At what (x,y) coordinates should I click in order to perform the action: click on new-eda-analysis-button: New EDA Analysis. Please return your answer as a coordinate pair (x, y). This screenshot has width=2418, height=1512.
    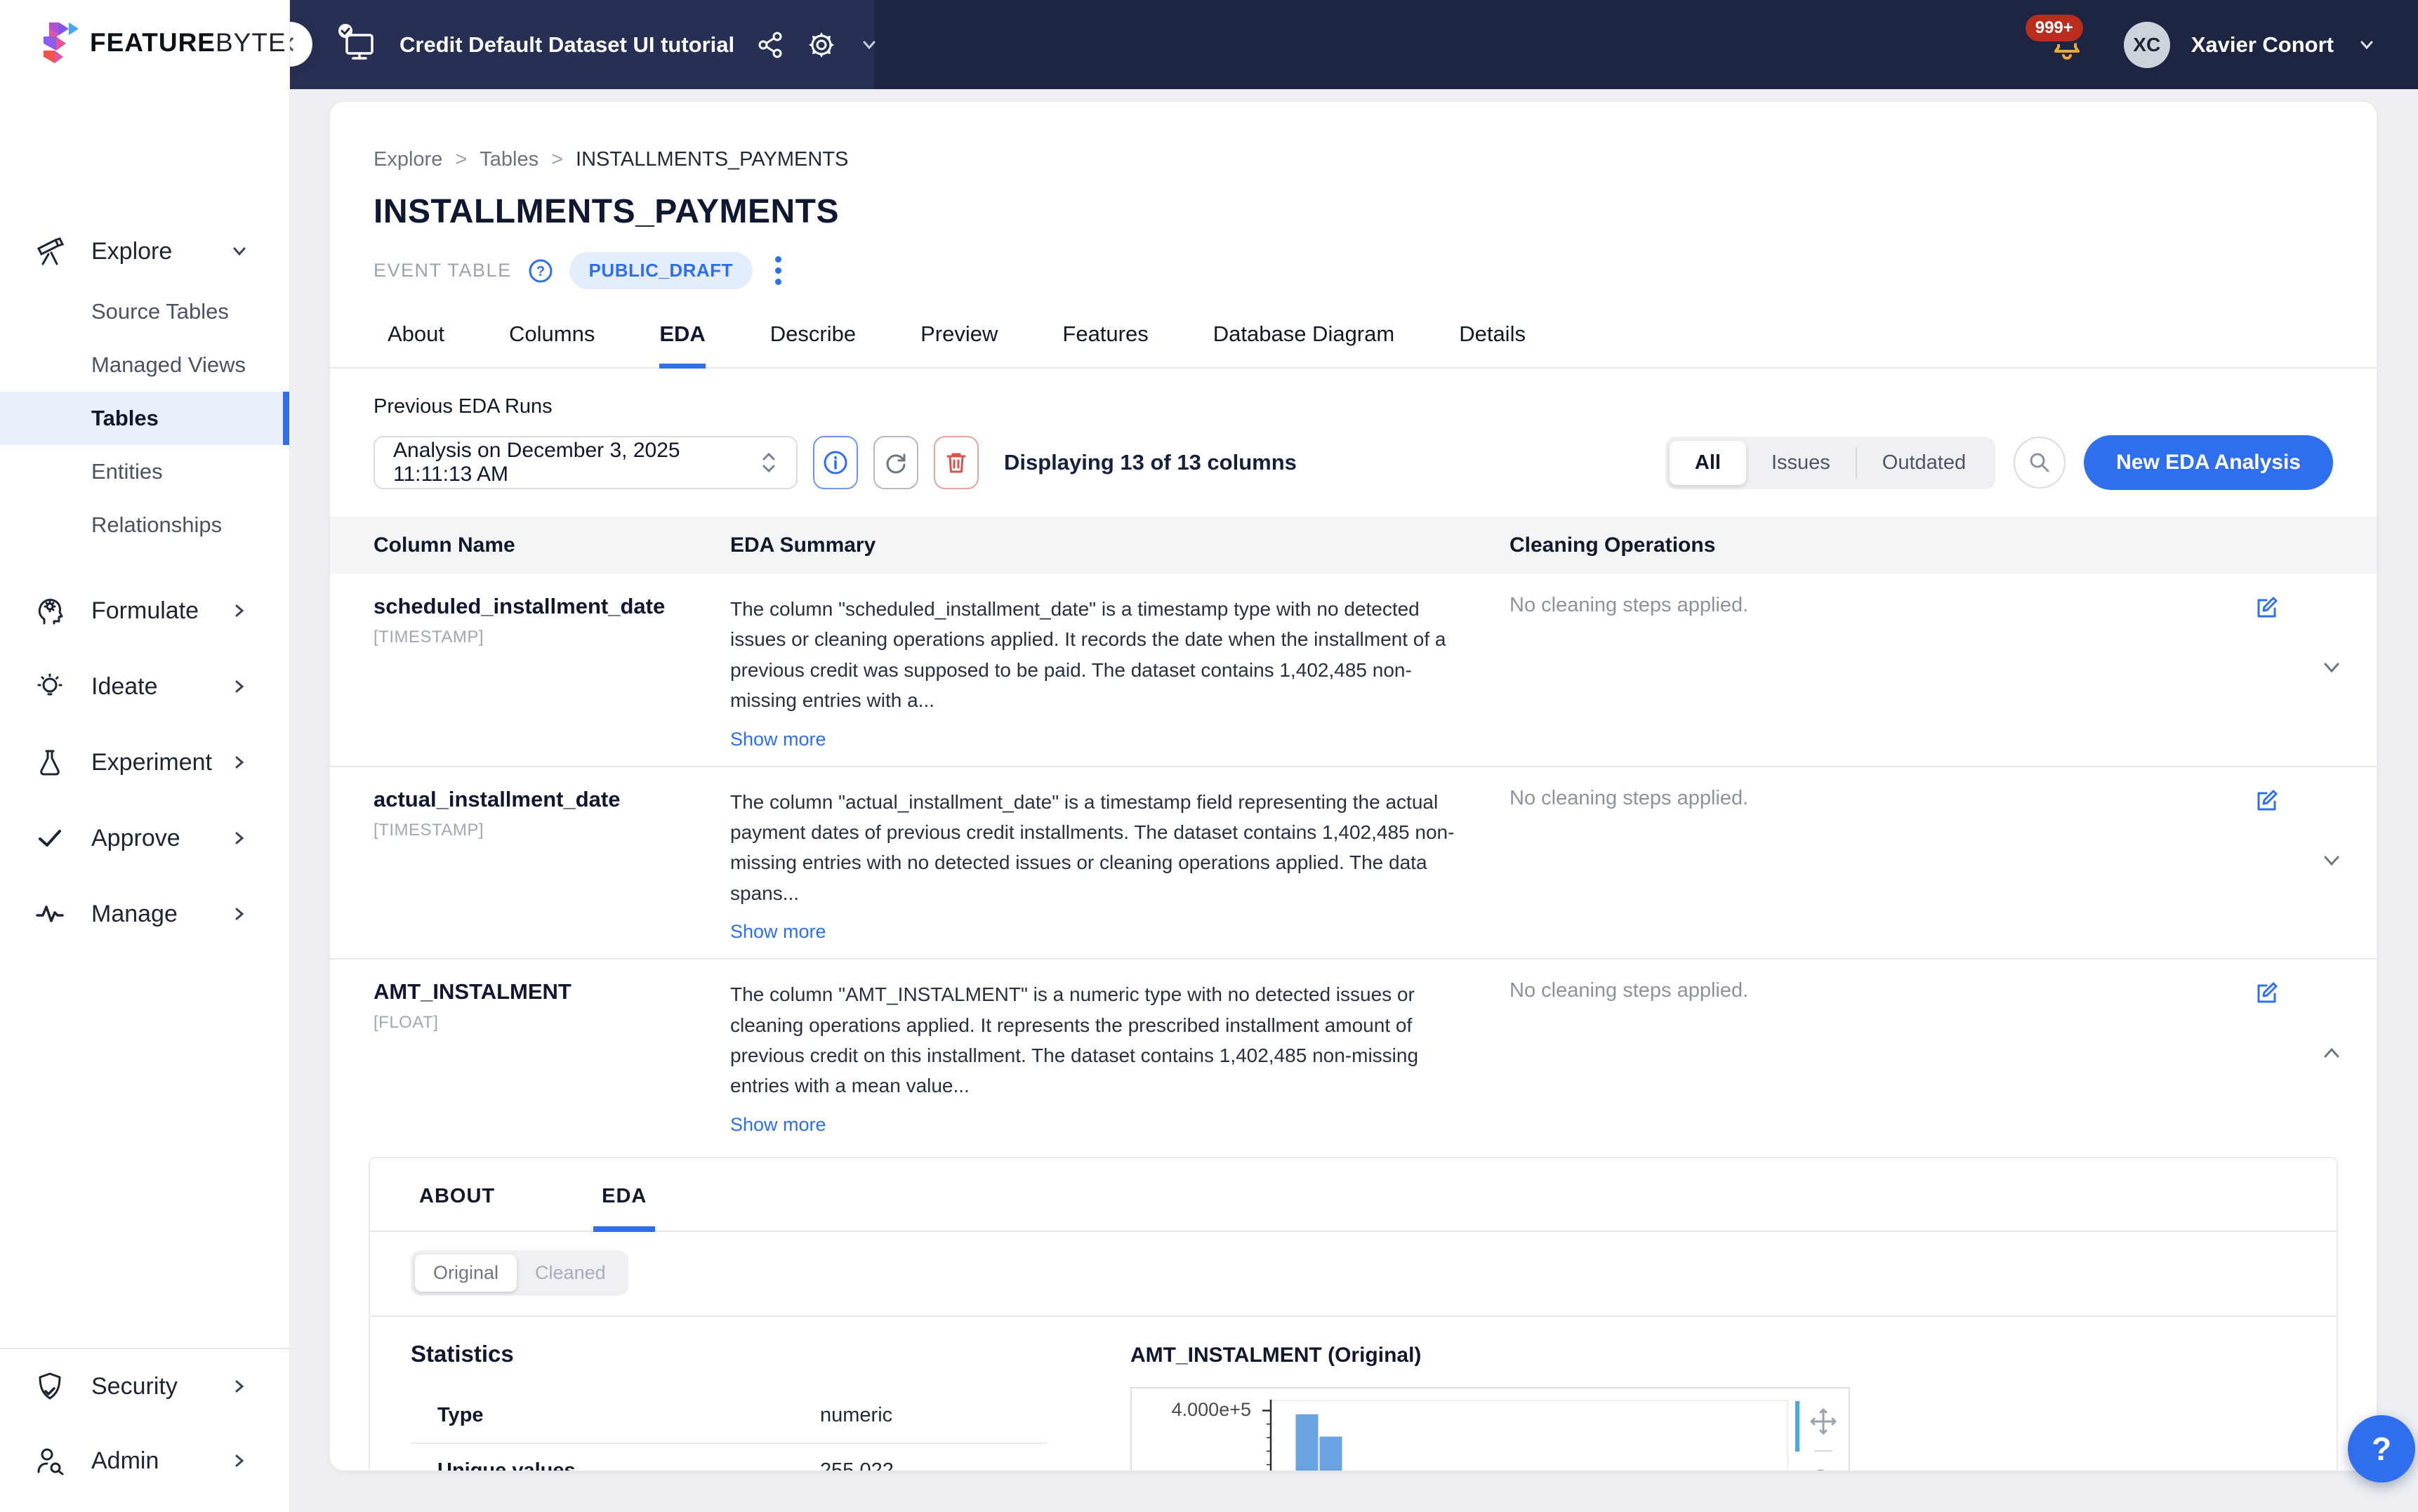
    Looking at the image, I should click on (2208, 462).